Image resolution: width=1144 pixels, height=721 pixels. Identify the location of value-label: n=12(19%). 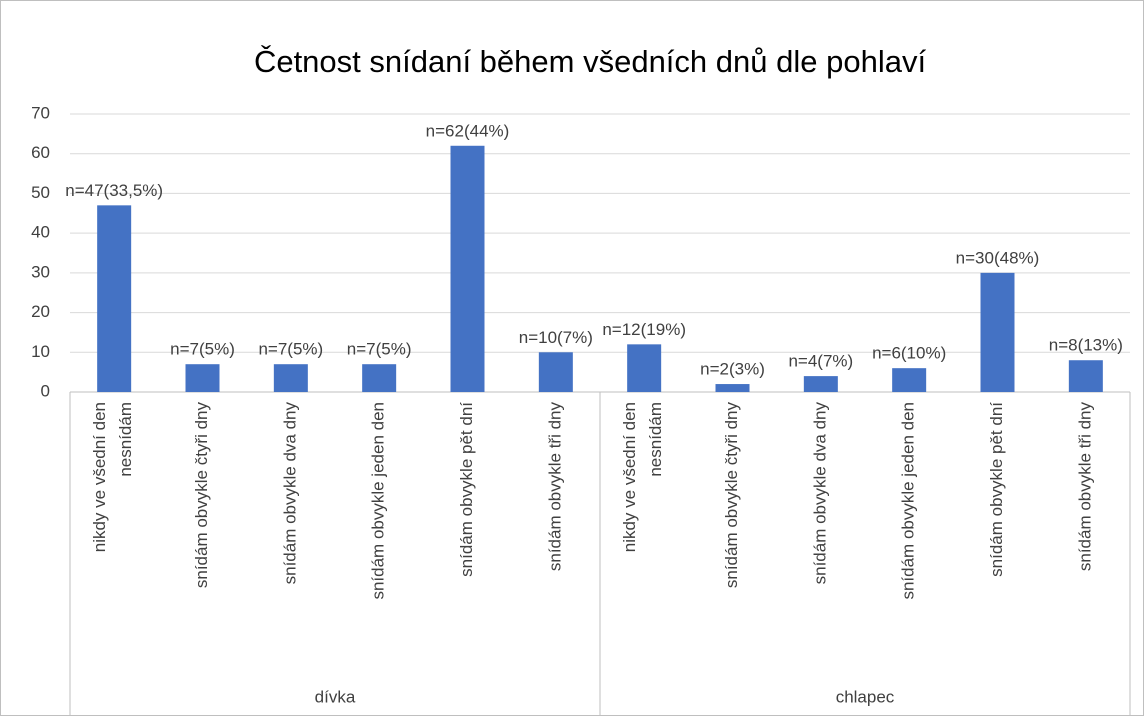
(644, 329).